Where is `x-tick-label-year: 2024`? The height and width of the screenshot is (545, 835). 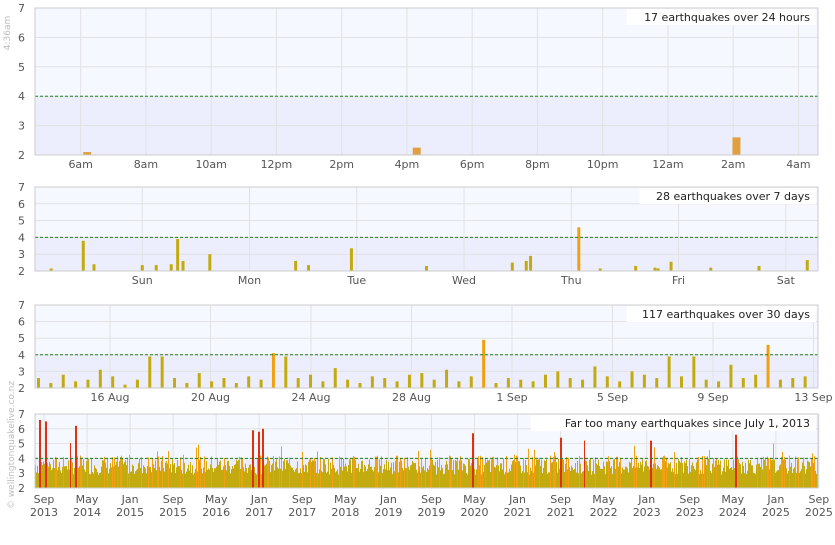
x-tick-label-year: 2024 is located at coordinates (733, 512).